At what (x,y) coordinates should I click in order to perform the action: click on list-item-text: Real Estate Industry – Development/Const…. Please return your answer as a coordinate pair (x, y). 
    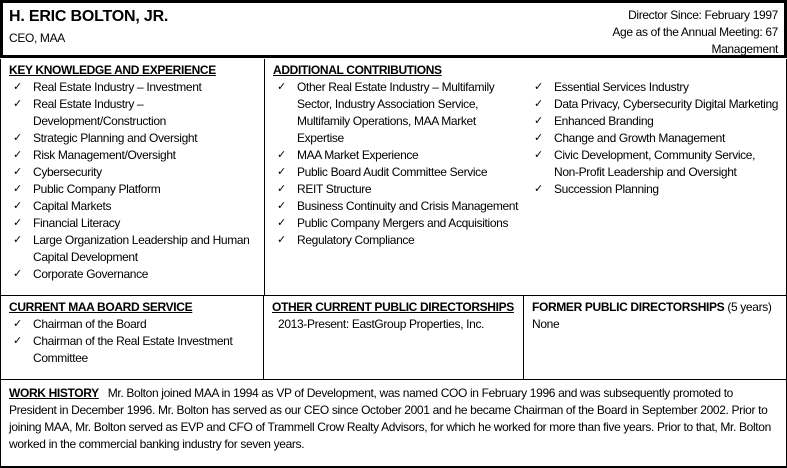
    Looking at the image, I should click on (100, 112).